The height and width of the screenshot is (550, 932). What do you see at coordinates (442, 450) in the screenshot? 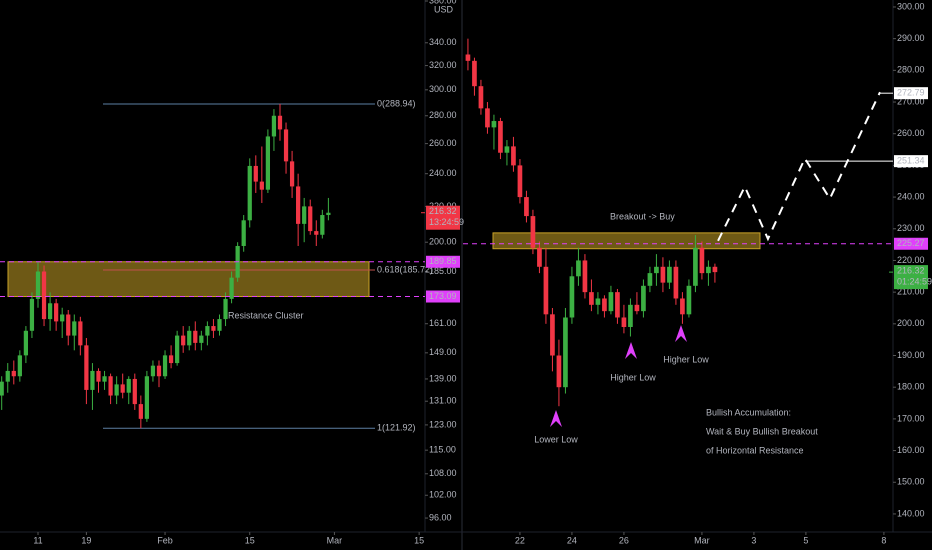
I see `y-tick-label: 115.00` at bounding box center [442, 450].